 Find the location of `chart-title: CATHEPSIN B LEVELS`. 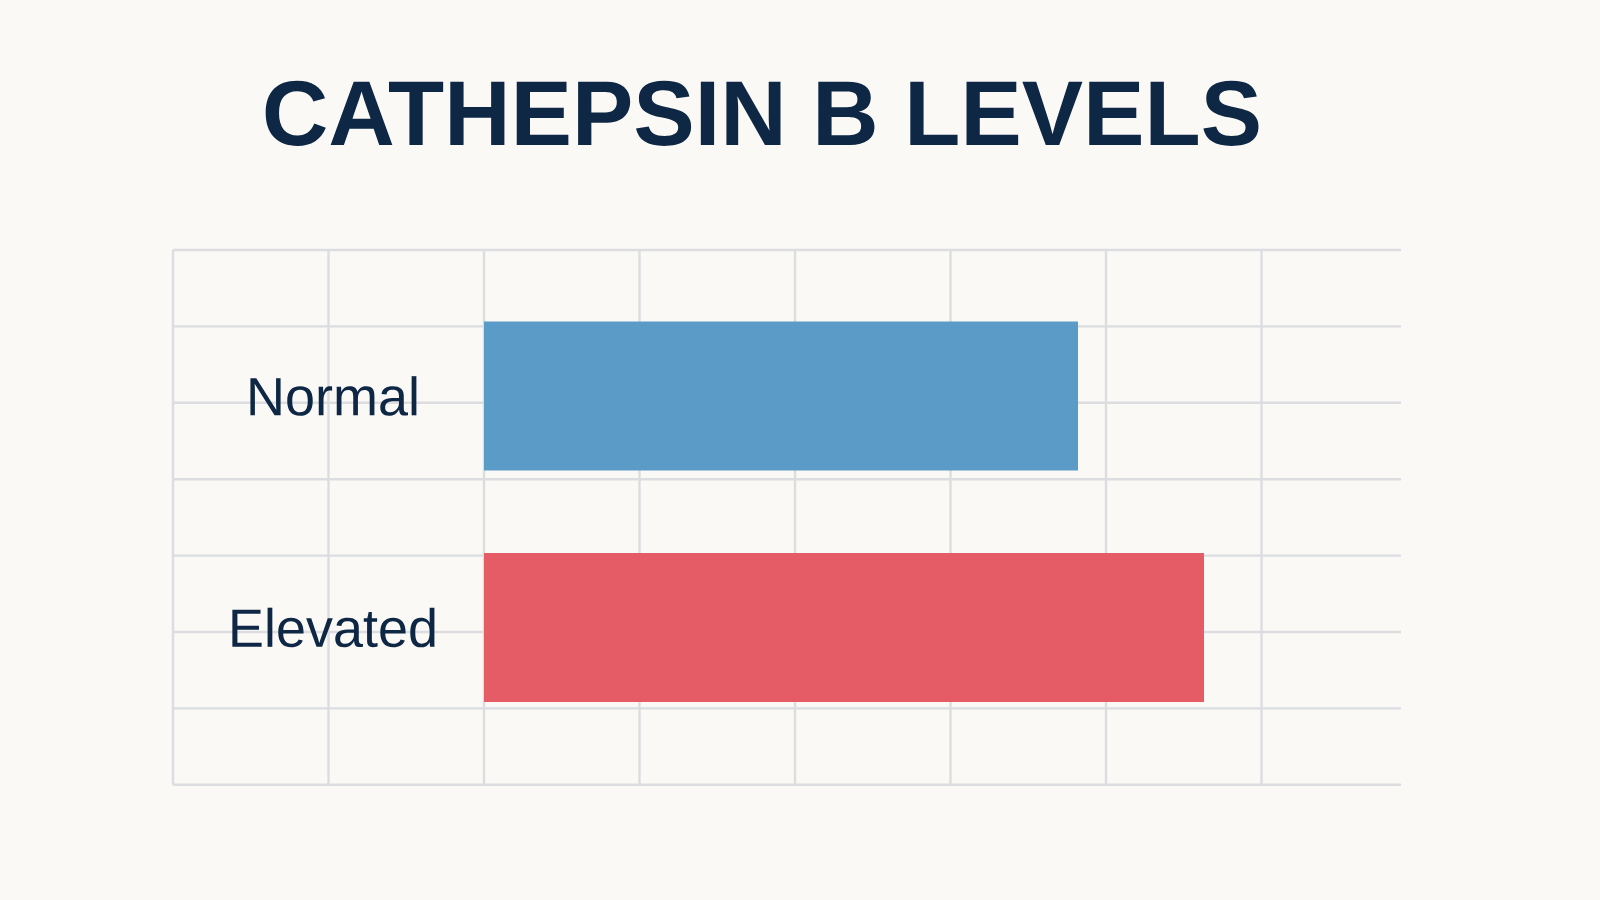

chart-title: CATHEPSIN B LEVELS is located at coordinates (762, 113).